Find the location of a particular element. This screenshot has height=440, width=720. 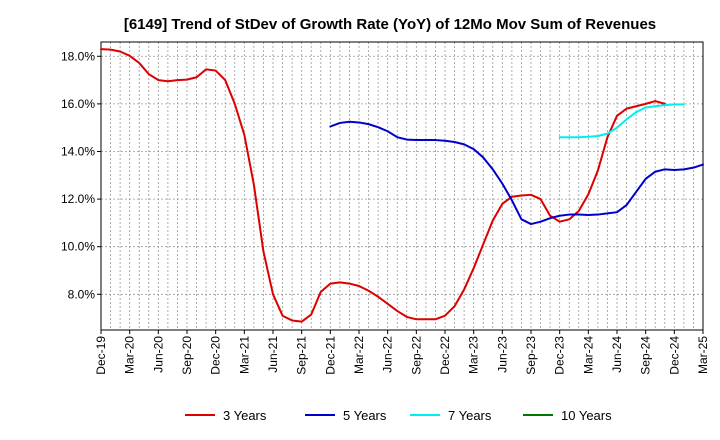

y-tick-label: 12.0% is located at coordinates (78, 199).